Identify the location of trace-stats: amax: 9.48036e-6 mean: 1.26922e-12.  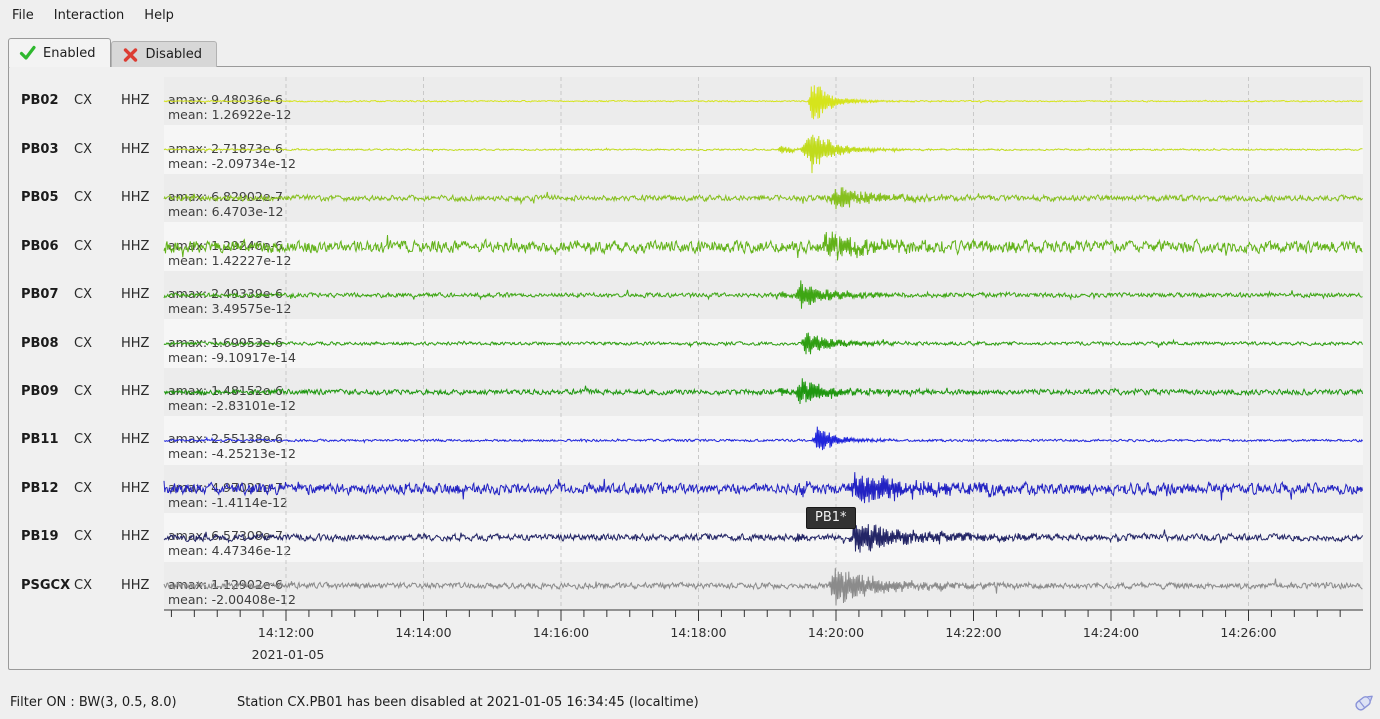
(229, 107).